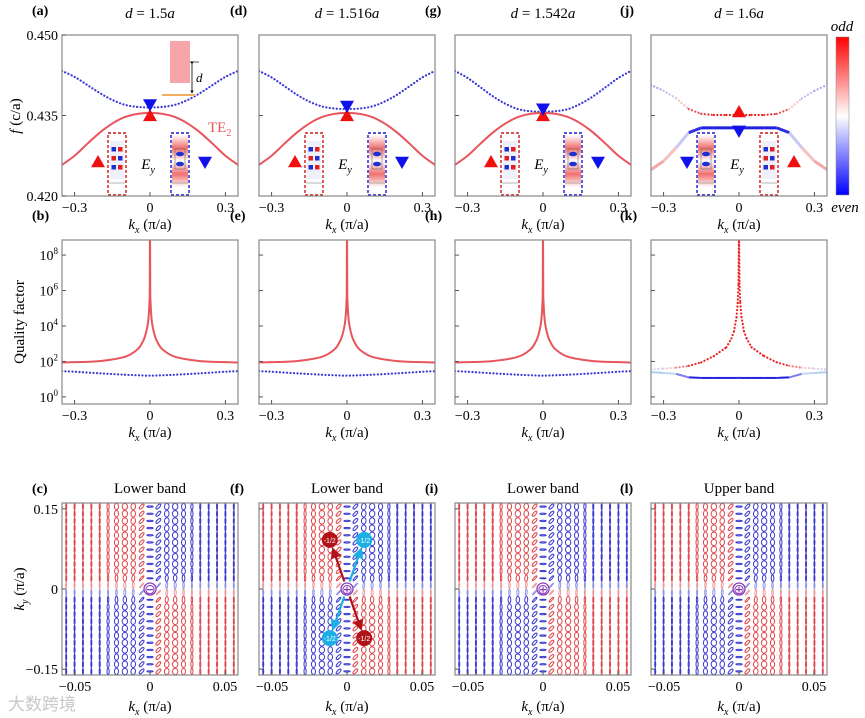 This screenshot has height=718, width=865. Describe the element at coordinates (573, 154) in the screenshot. I see `field-lobe` at that location.